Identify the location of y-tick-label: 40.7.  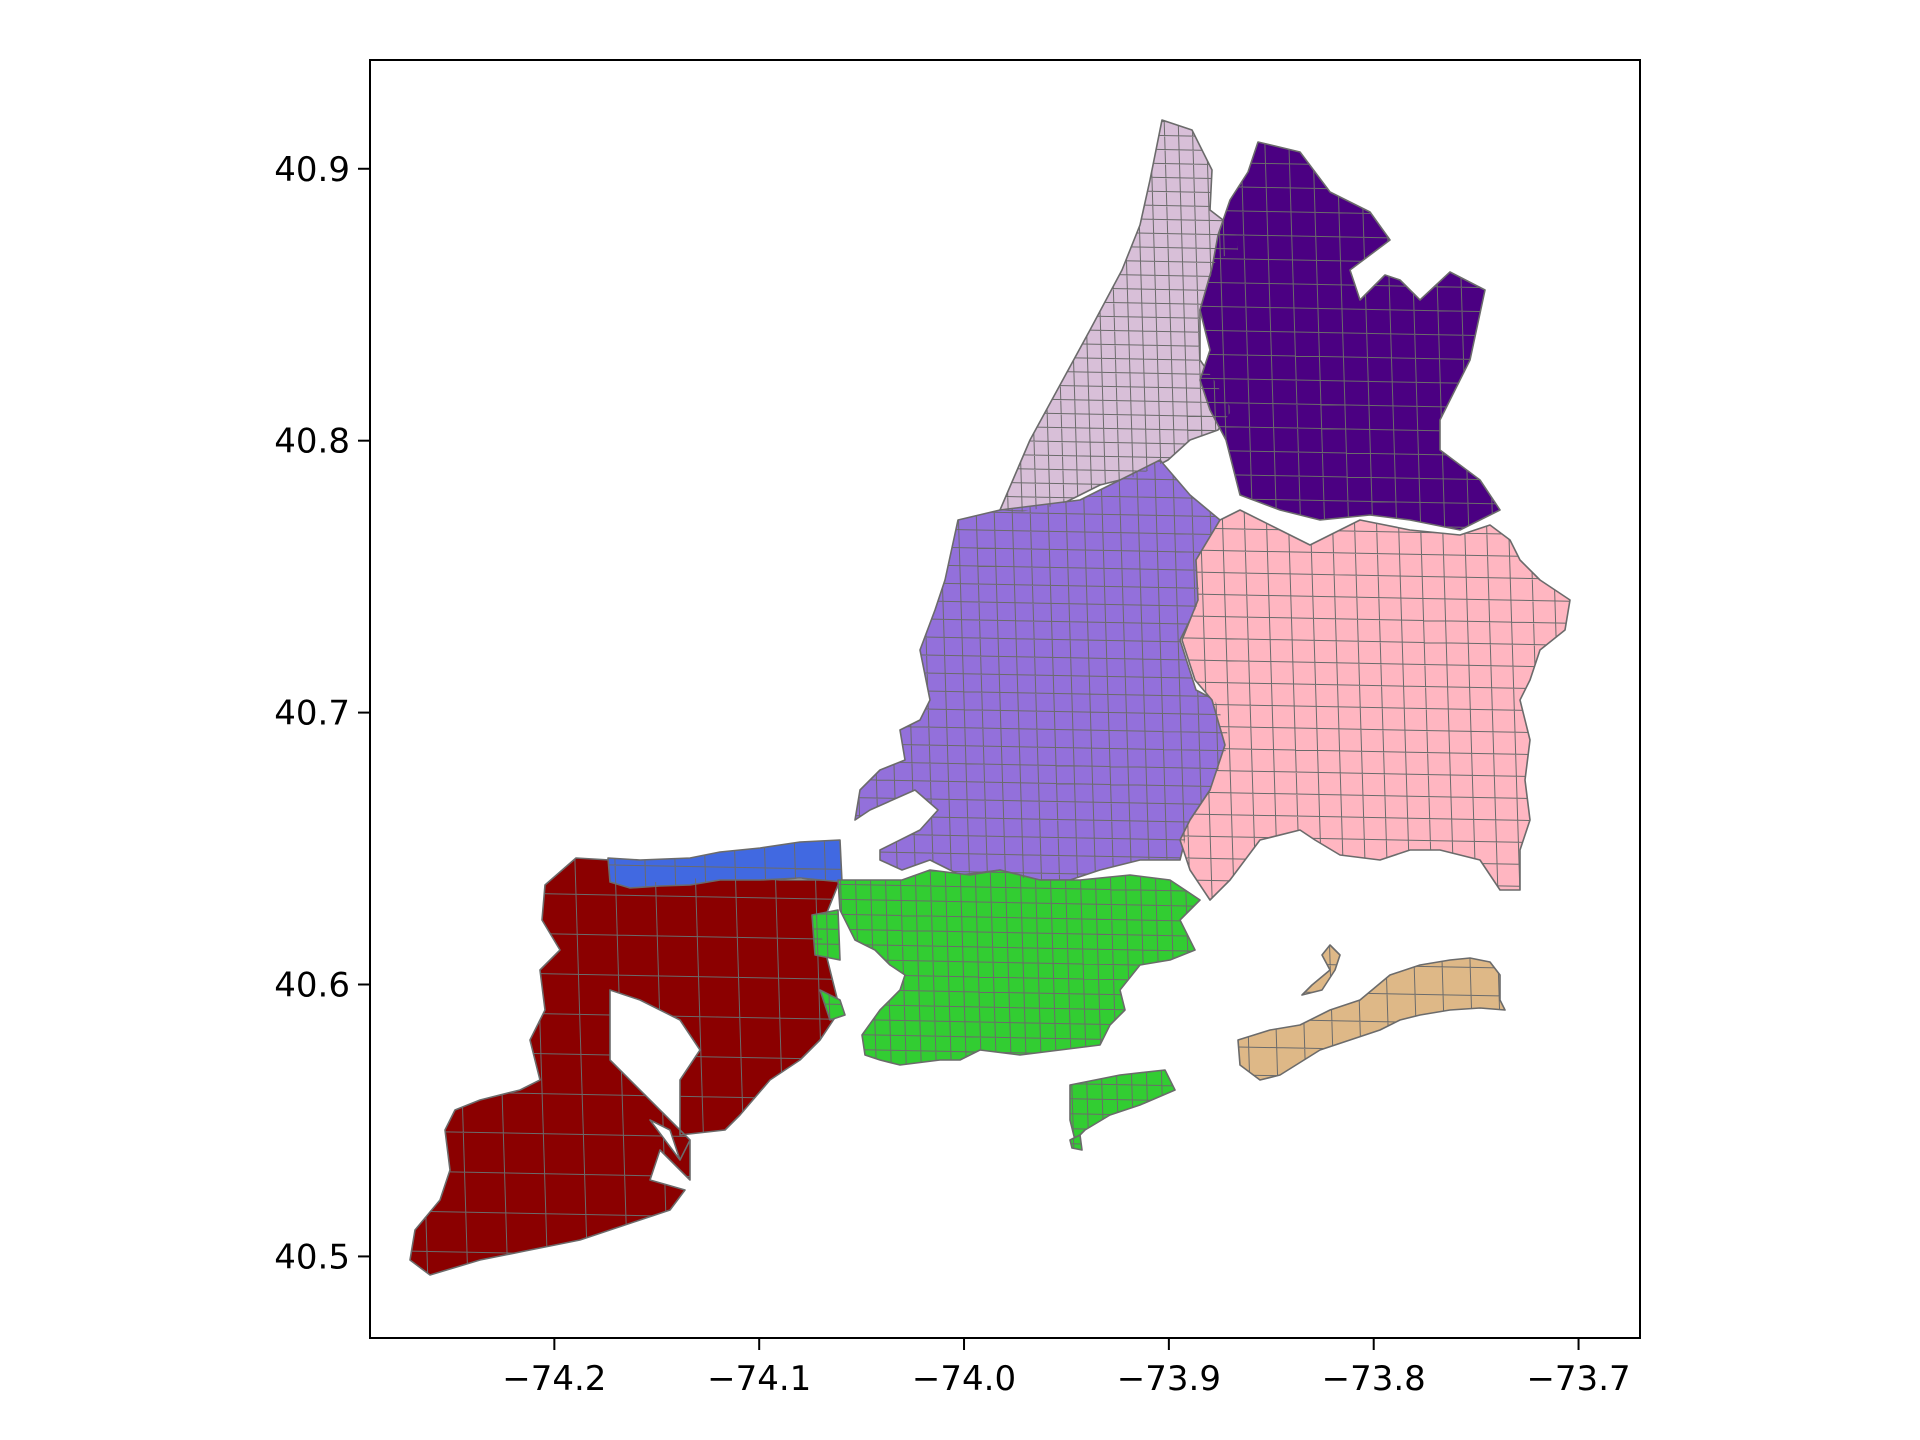
(312, 714).